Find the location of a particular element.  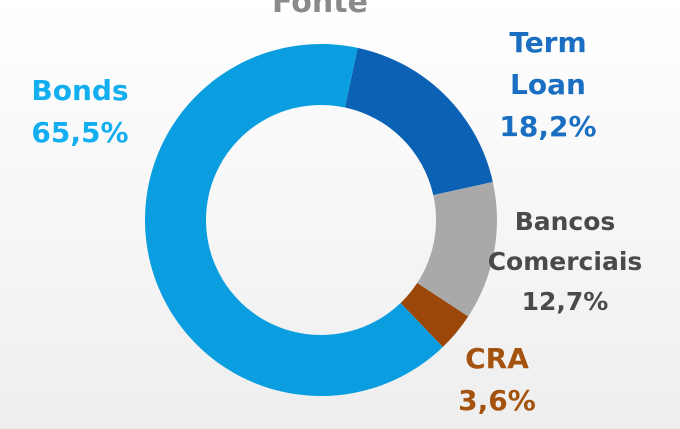

category-label: Bancos Comerciais is located at coordinates (565, 241).